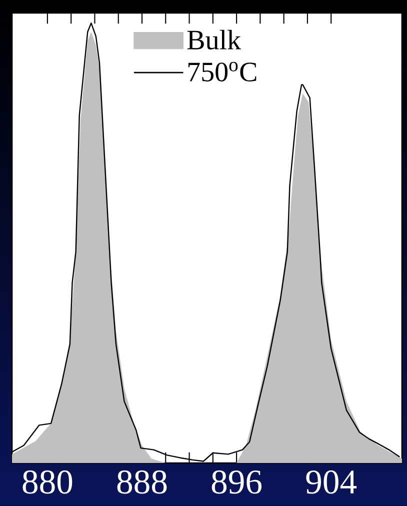  Describe the element at coordinates (142, 482) in the screenshot. I see `x-tick-label: 888` at that location.